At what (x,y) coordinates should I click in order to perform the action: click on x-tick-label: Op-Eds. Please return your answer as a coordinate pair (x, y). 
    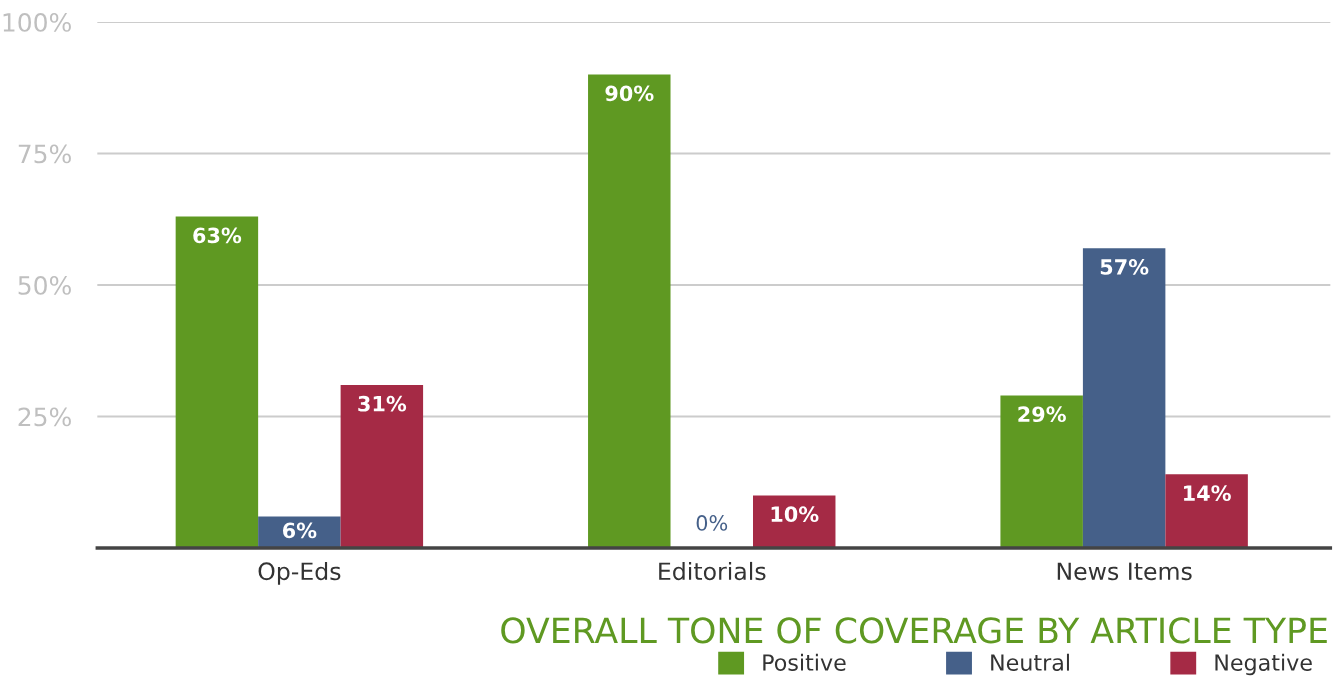
    Looking at the image, I should click on (299, 573).